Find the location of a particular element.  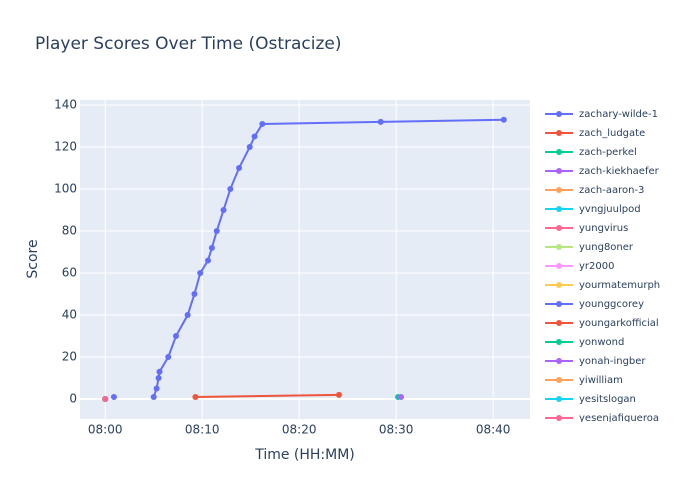

legend-label: zach-perkel is located at coordinates (608, 152).